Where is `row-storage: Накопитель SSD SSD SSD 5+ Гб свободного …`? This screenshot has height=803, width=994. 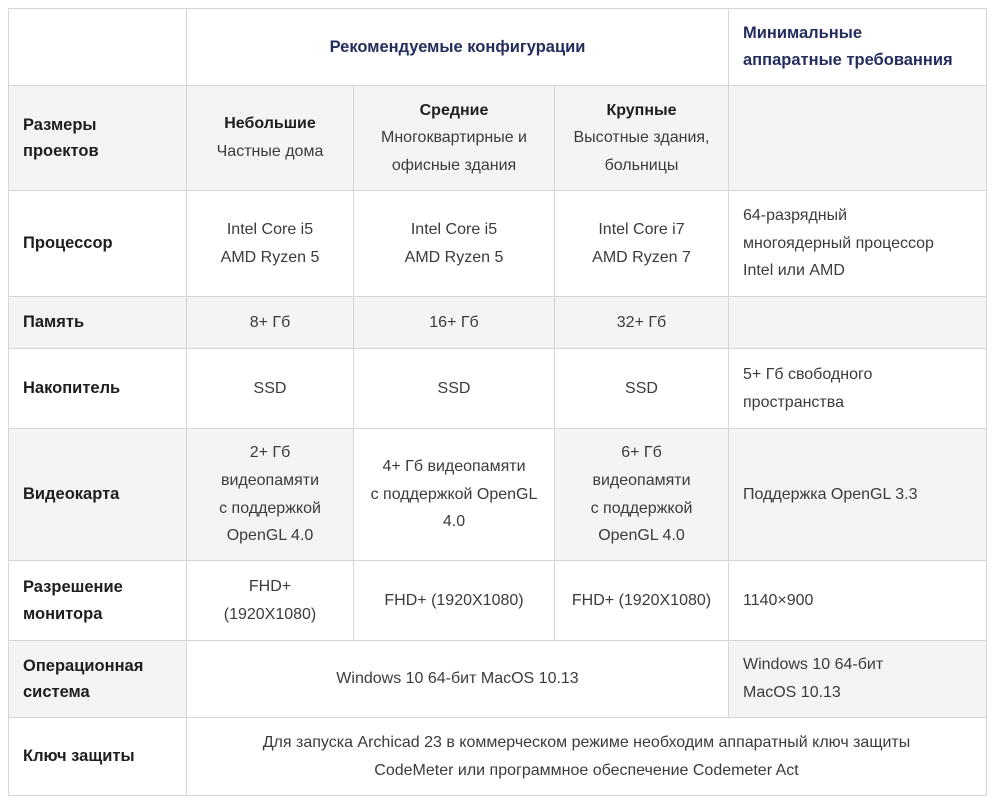 row-storage: Накопитель SSD SSD SSD 5+ Гб свободного … is located at coordinates (497, 388).